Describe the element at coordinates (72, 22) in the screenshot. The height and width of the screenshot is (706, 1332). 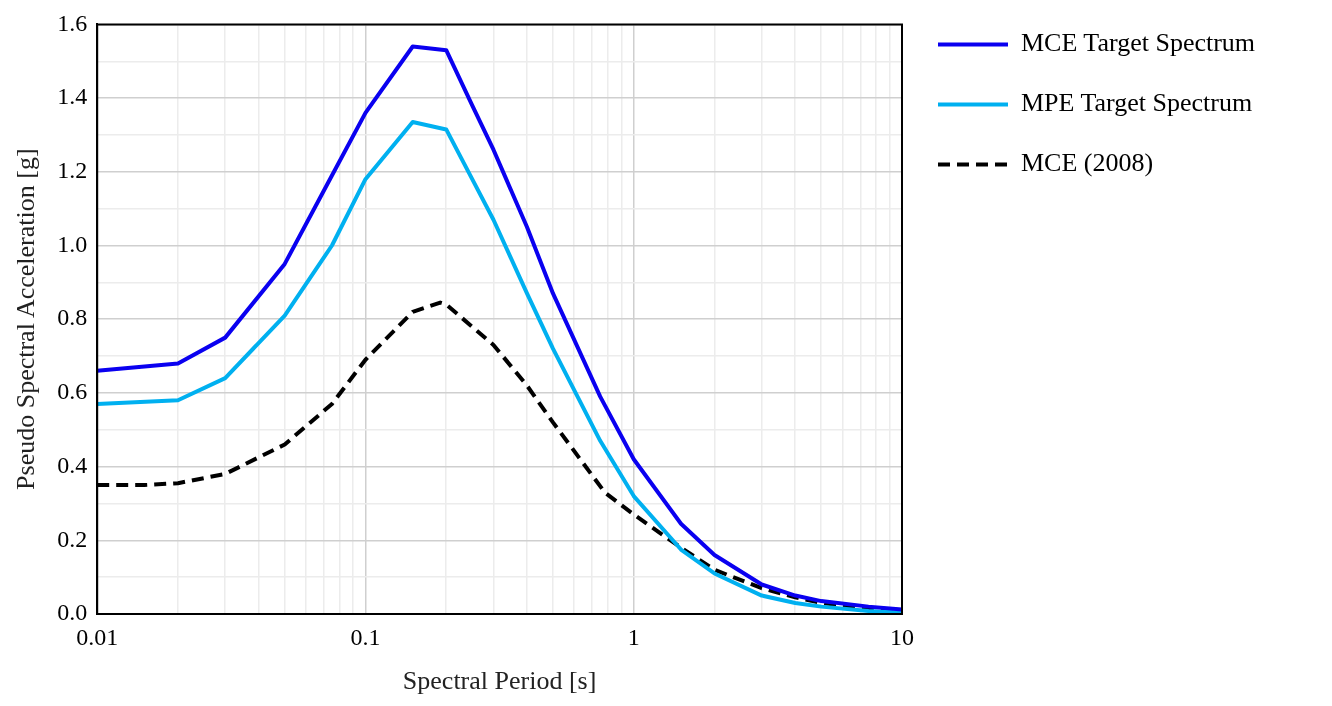
I see `y-tick-label: 1.6` at that location.